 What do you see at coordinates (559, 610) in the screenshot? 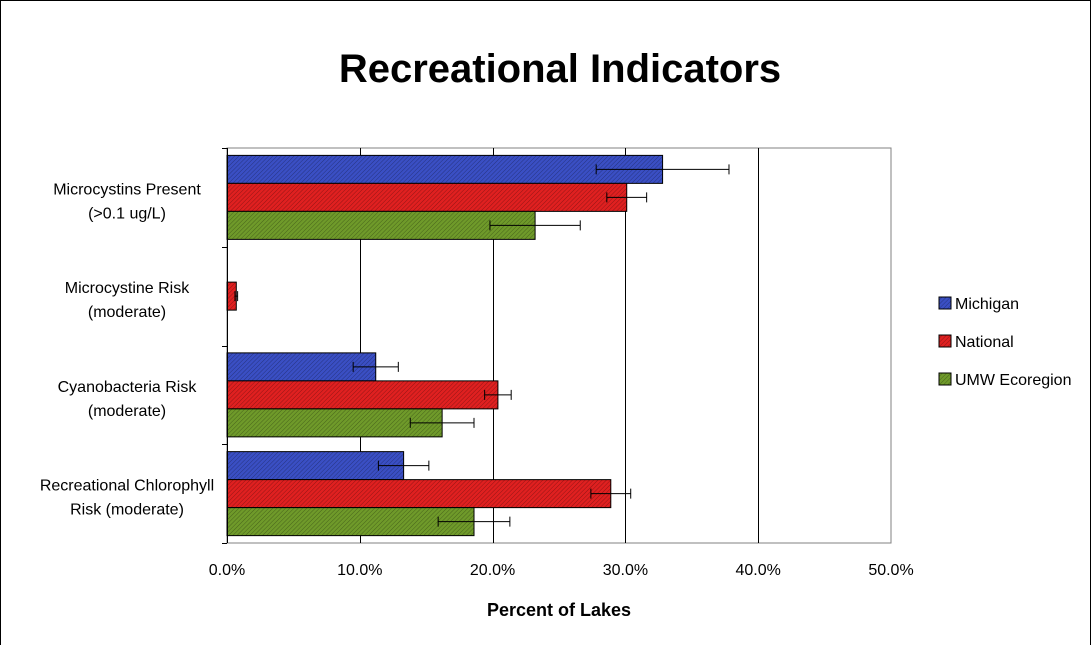
I see `x-axis-title: Percent of Lakes` at bounding box center [559, 610].